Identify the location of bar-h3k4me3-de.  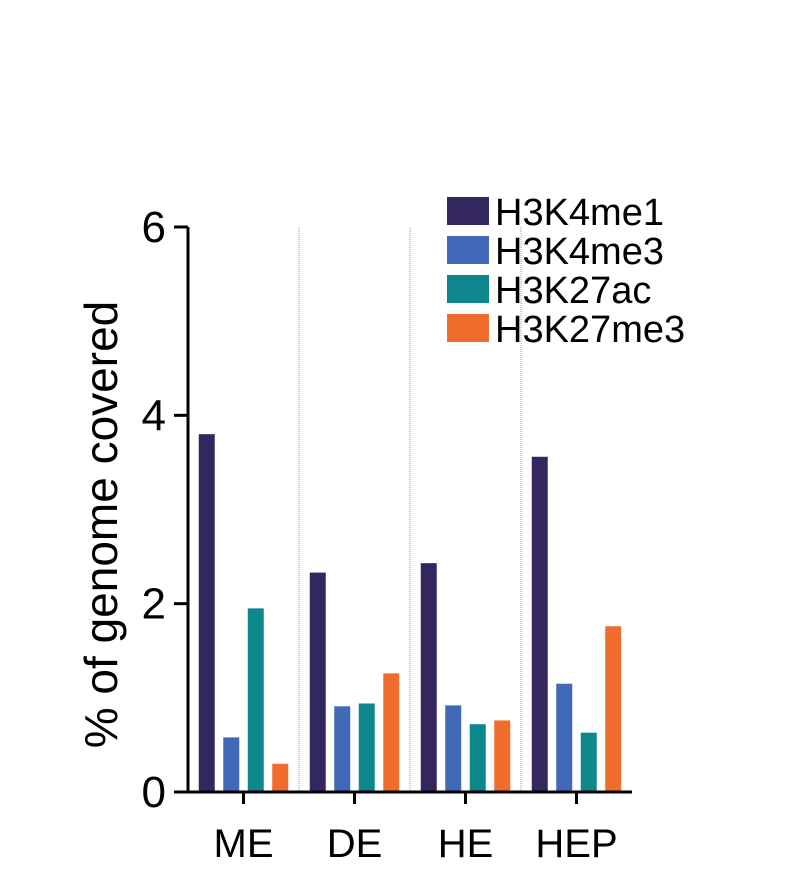
(342, 749).